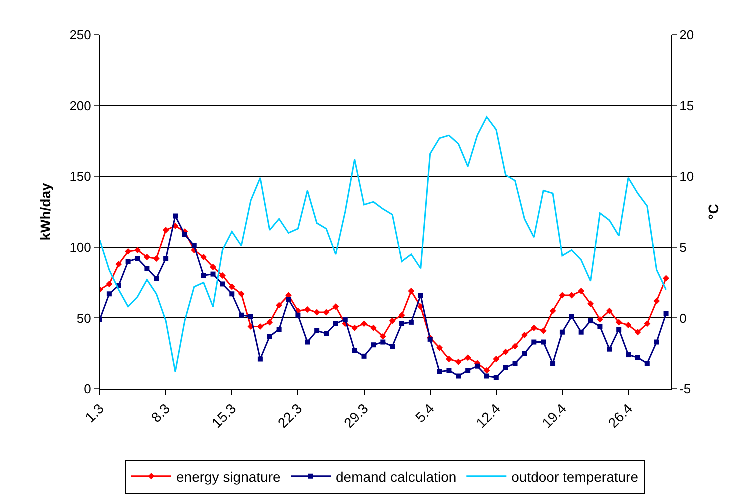 Image resolution: width=741 pixels, height=504 pixels. Describe the element at coordinates (88, 389) in the screenshot. I see `y-tick-label: 0` at that location.